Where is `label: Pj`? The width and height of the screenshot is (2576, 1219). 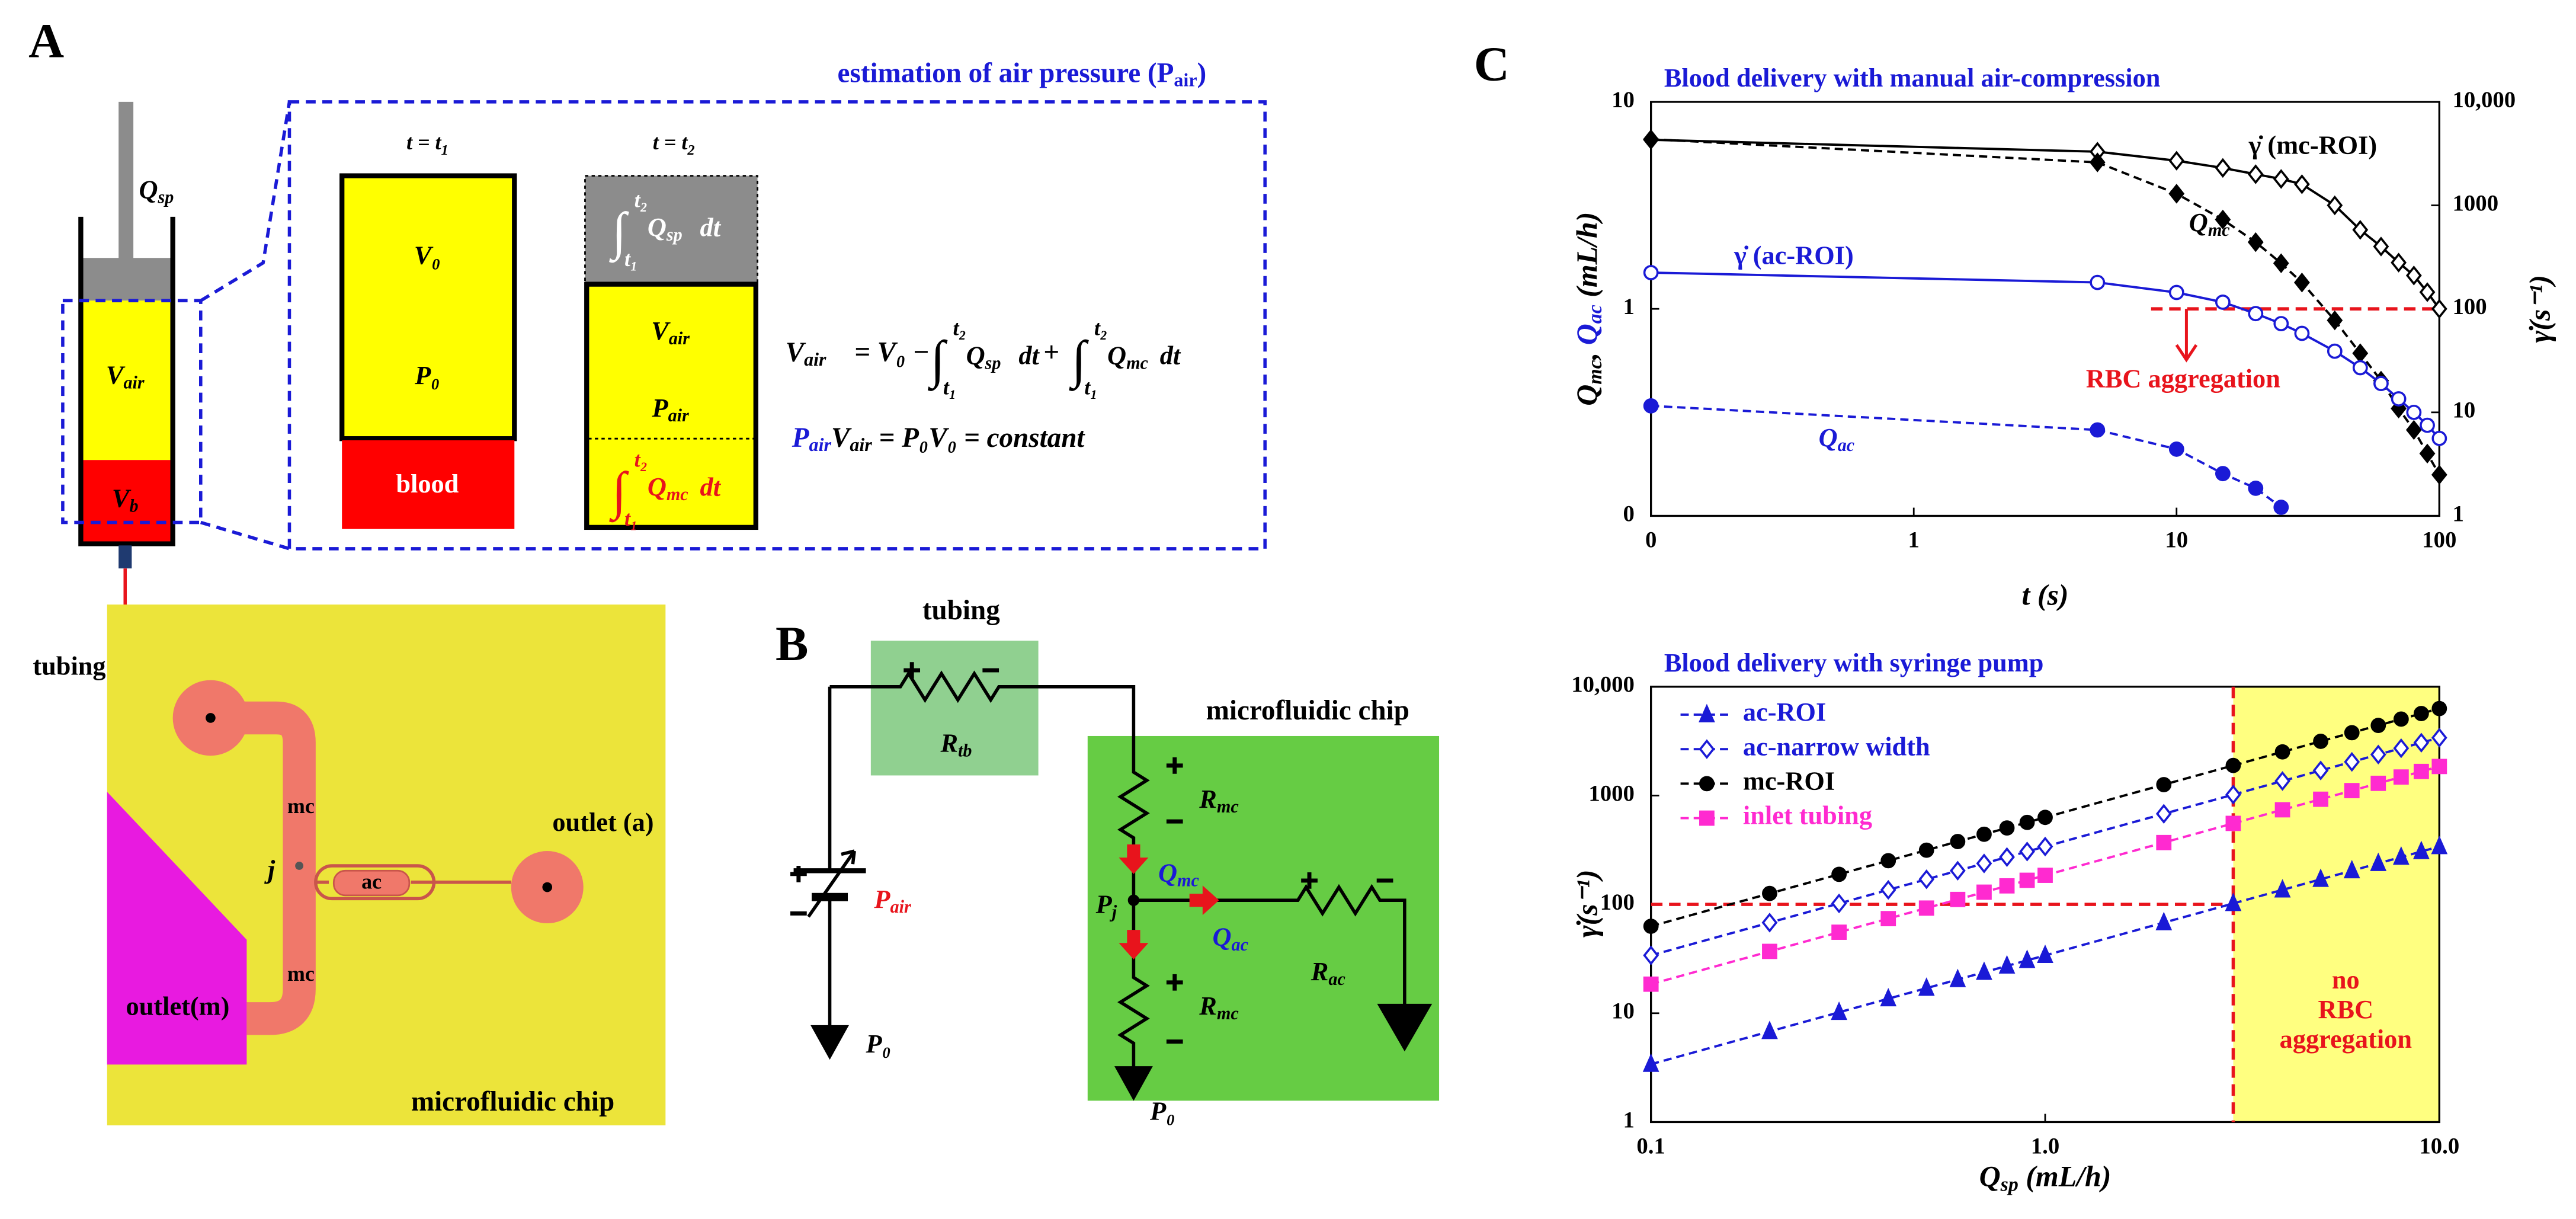
label: Pj is located at coordinates (1106, 905).